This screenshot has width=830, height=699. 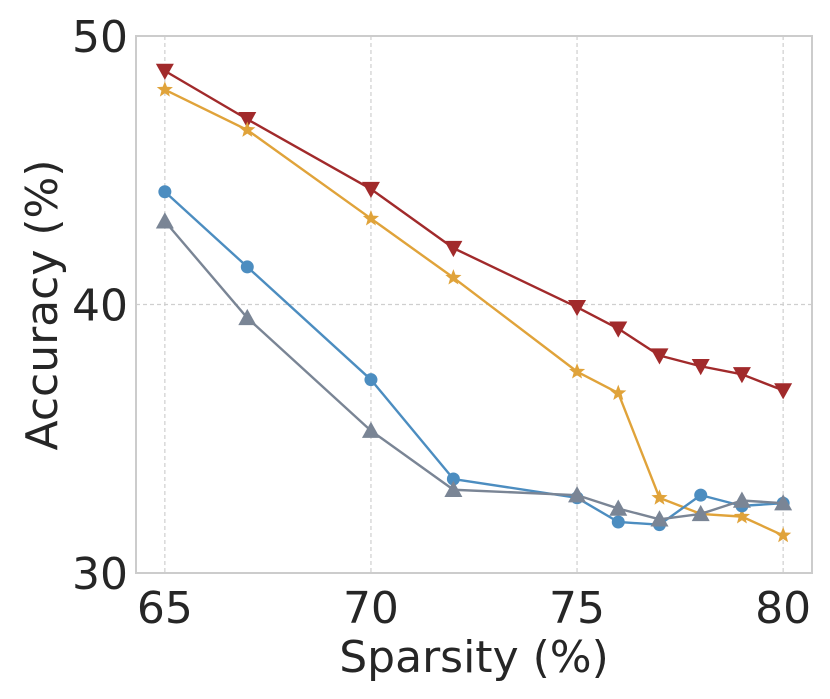 What do you see at coordinates (165, 608) in the screenshot?
I see `x-tick-label-65: 65` at bounding box center [165, 608].